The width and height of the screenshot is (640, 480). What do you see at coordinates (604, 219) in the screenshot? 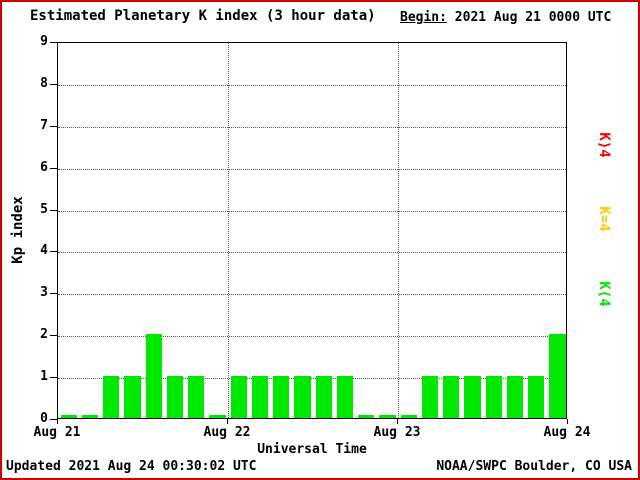
I see `legend-label: K=4` at bounding box center [604, 219].